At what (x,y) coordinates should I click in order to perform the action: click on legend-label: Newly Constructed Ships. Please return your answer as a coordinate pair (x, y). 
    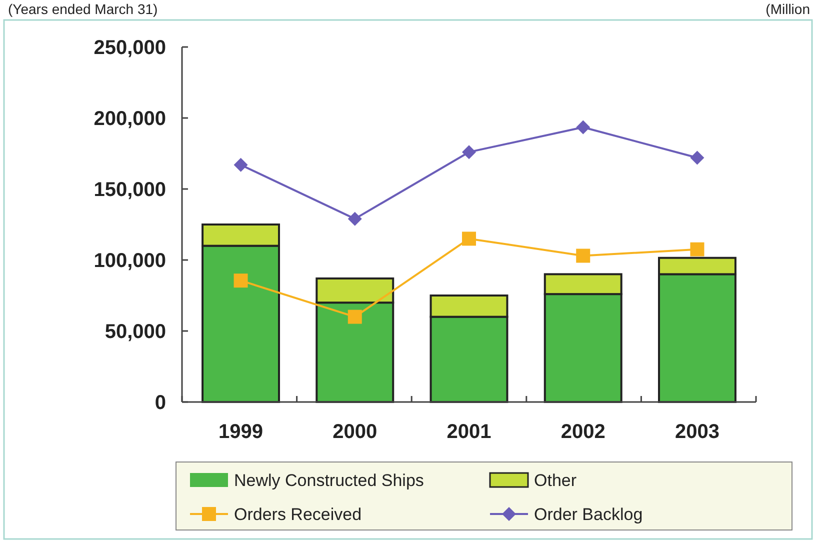
    Looking at the image, I should click on (329, 480).